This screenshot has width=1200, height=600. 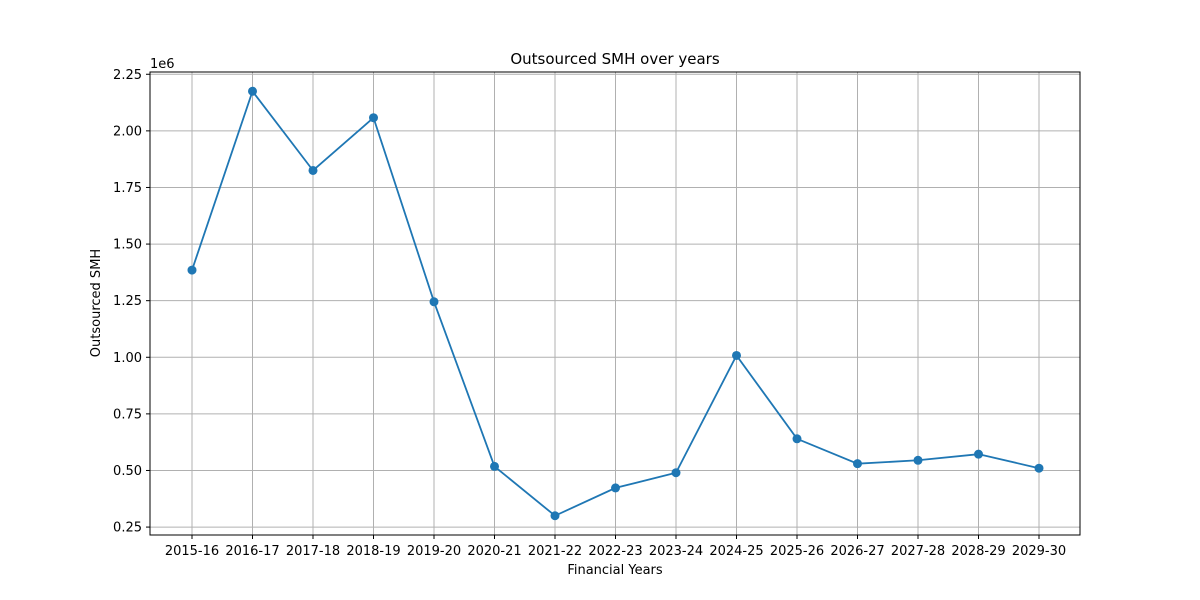 I want to click on x-tick-label: 2020-21, so click(x=494, y=551).